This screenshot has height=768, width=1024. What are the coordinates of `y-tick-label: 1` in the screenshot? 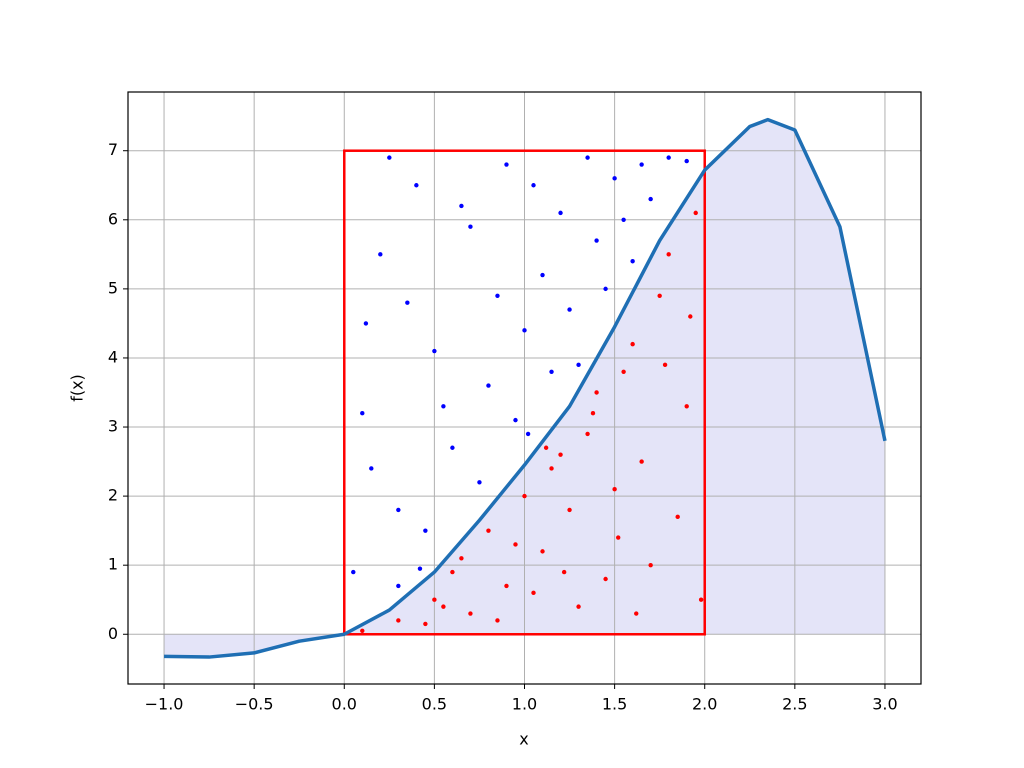 It's located at (113, 564).